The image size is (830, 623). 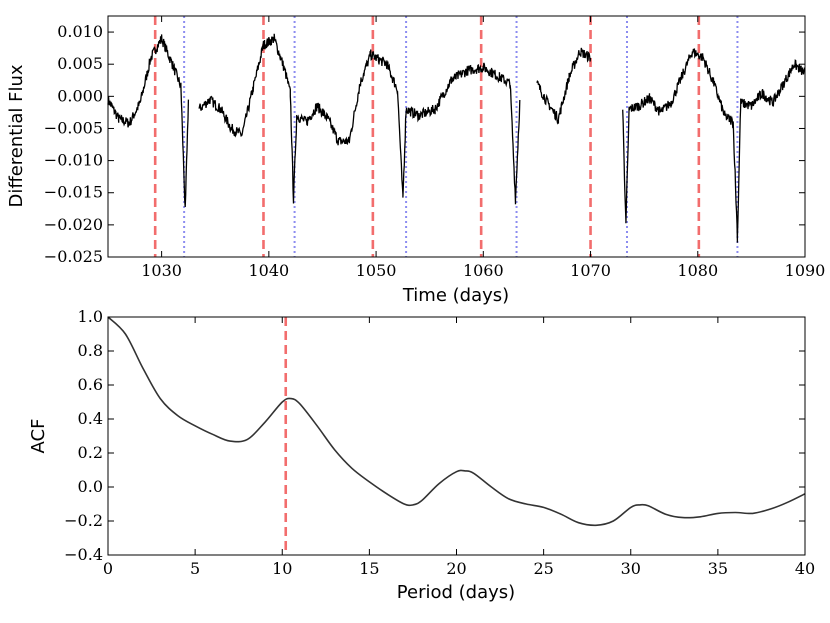 I want to click on y-tick-label-3: 0.4, so click(x=90, y=418).